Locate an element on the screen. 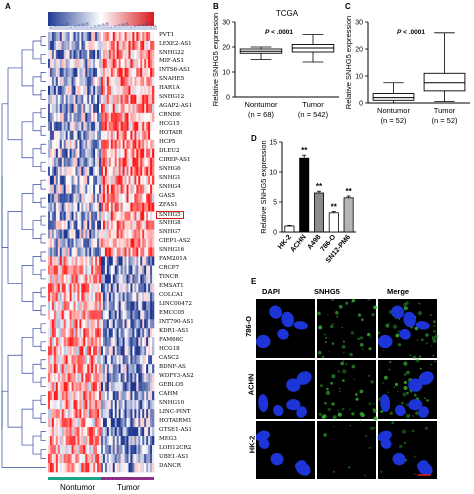 This screenshot has width=474, height=494. row-label-786o: 786-O is located at coordinates (248, 326).